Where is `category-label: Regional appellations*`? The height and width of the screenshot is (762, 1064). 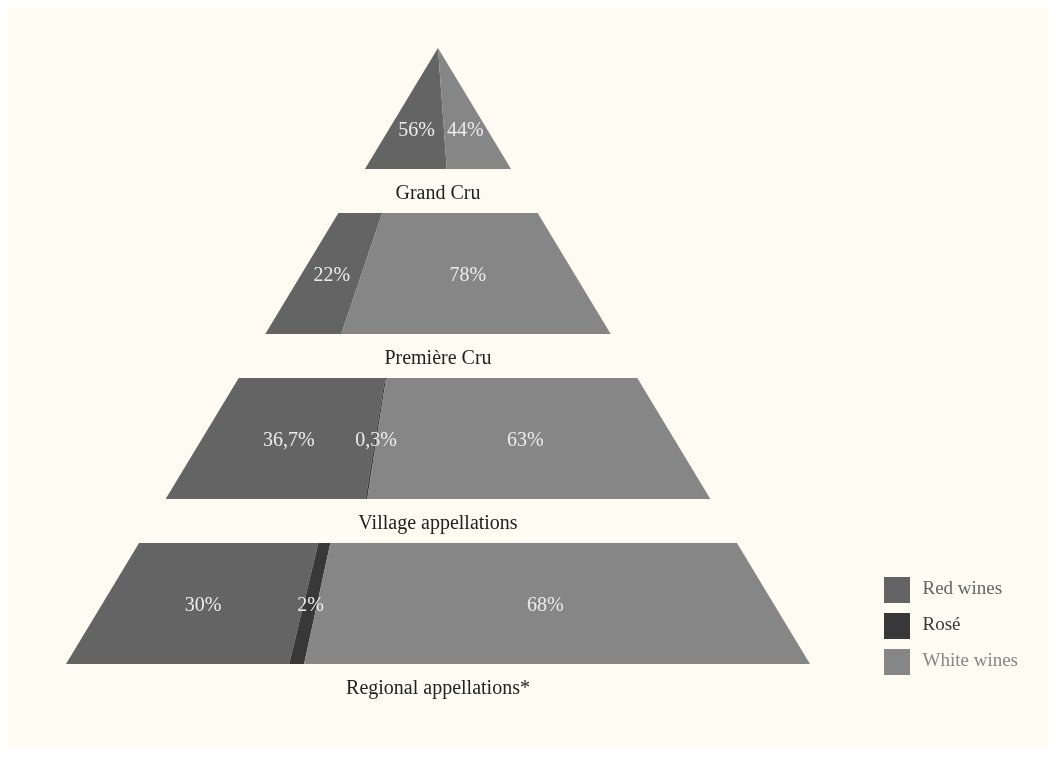 category-label: Regional appellations* is located at coordinates (438, 687).